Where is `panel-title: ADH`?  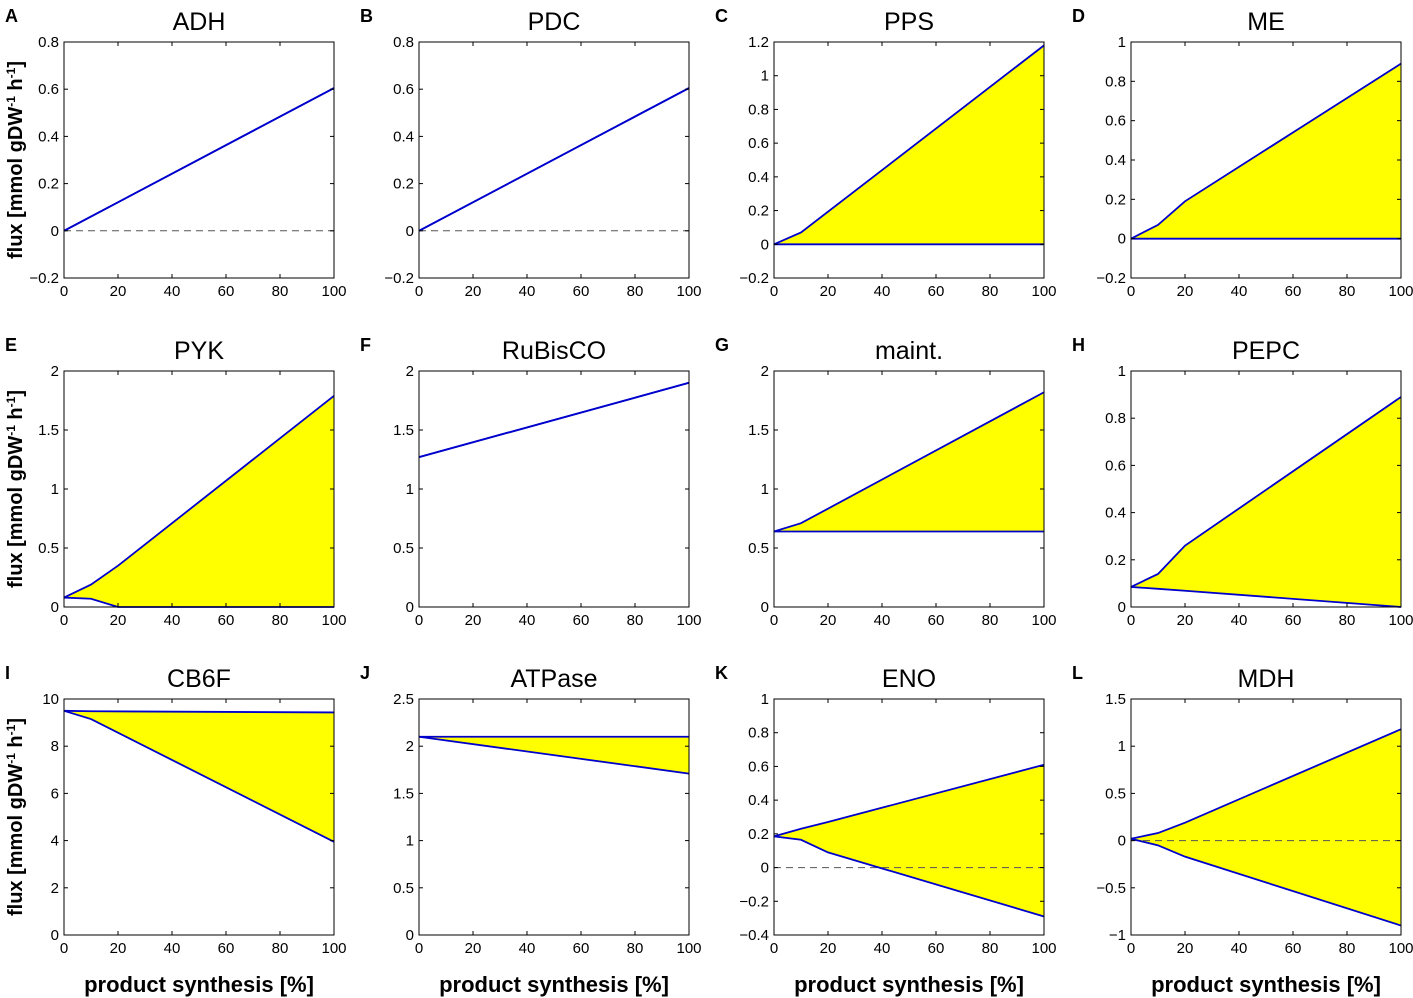 panel-title: ADH is located at coordinates (199, 22).